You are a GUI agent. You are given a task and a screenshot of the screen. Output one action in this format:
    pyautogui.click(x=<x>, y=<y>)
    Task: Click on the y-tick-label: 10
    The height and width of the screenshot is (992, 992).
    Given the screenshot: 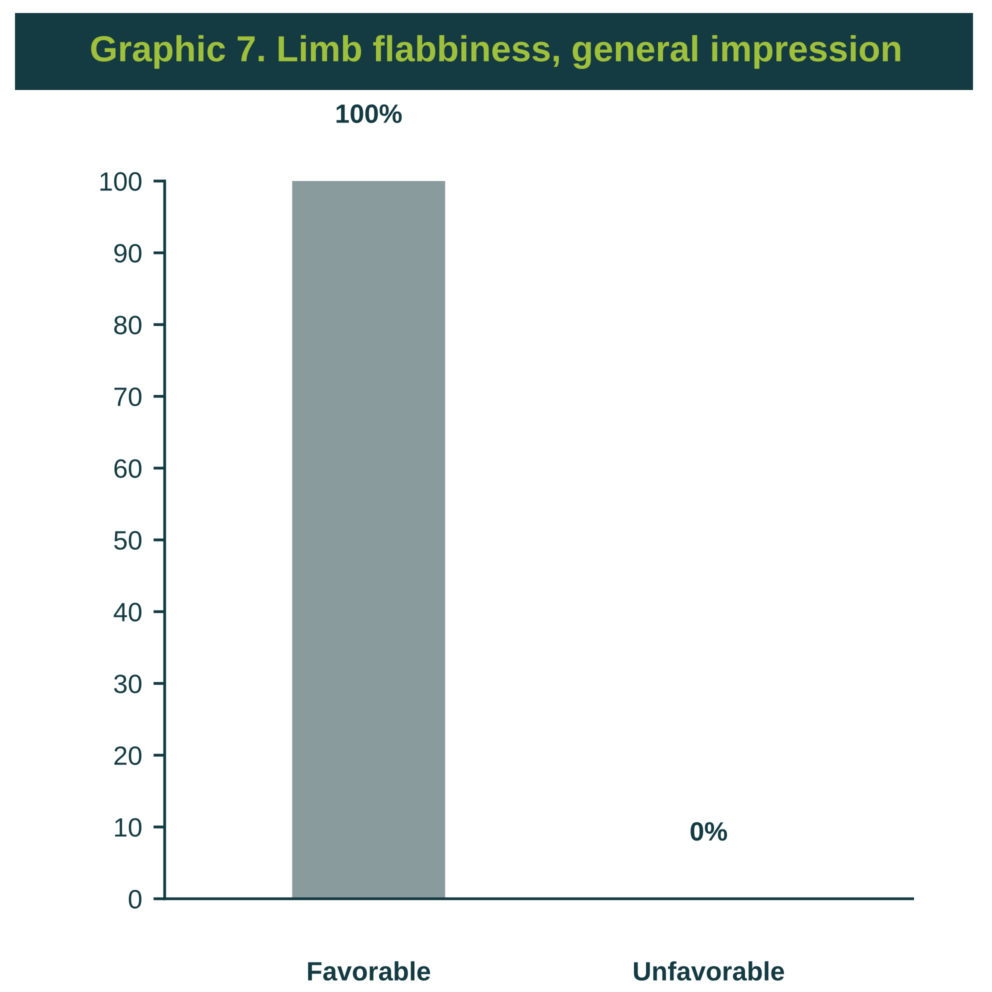 What is the action you would take?
    pyautogui.click(x=128, y=827)
    